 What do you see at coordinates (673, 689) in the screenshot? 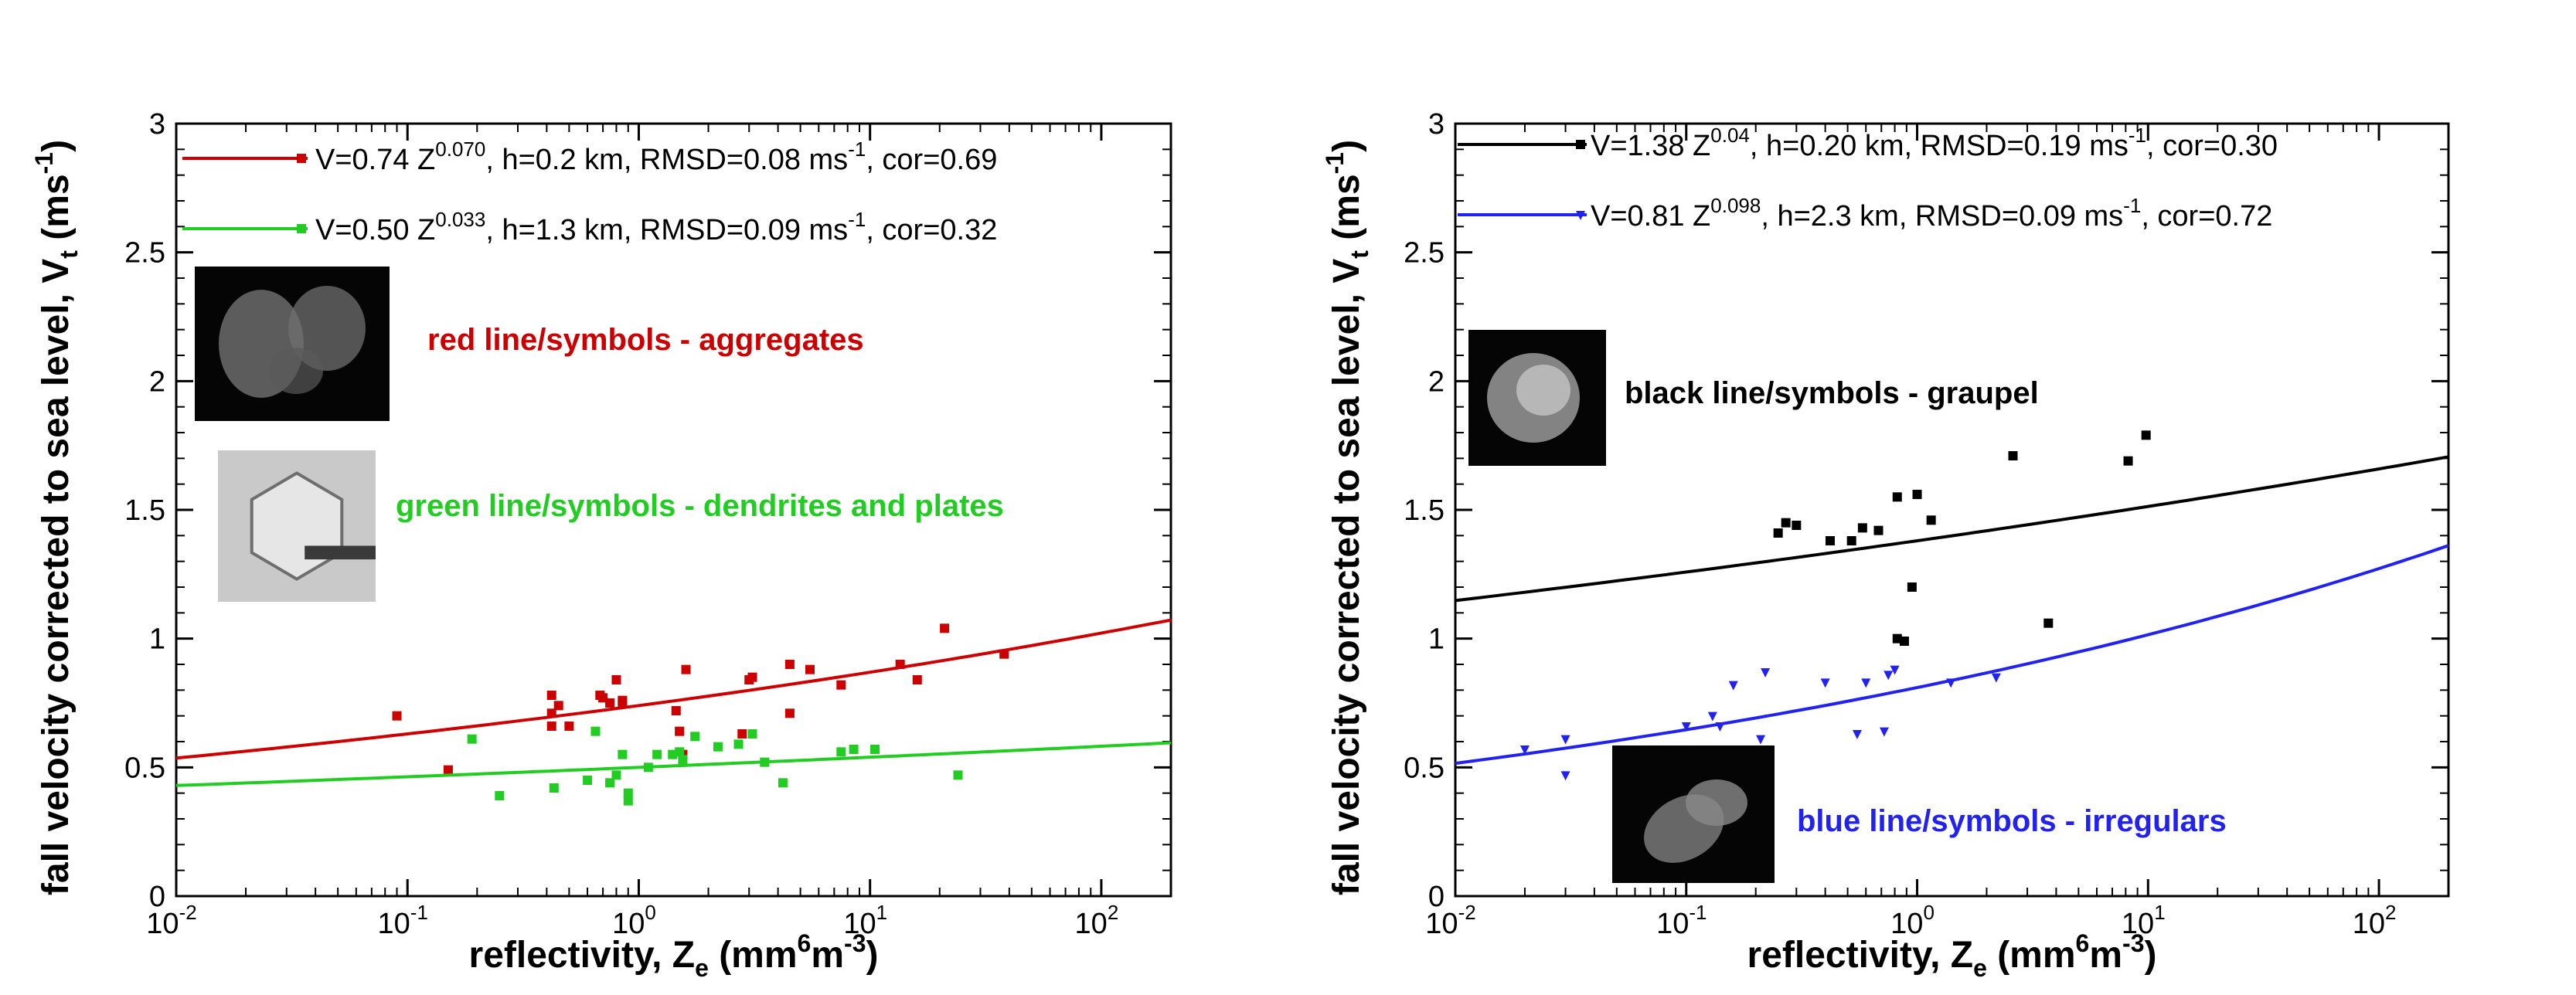
I see `fit-line-aggregates` at bounding box center [673, 689].